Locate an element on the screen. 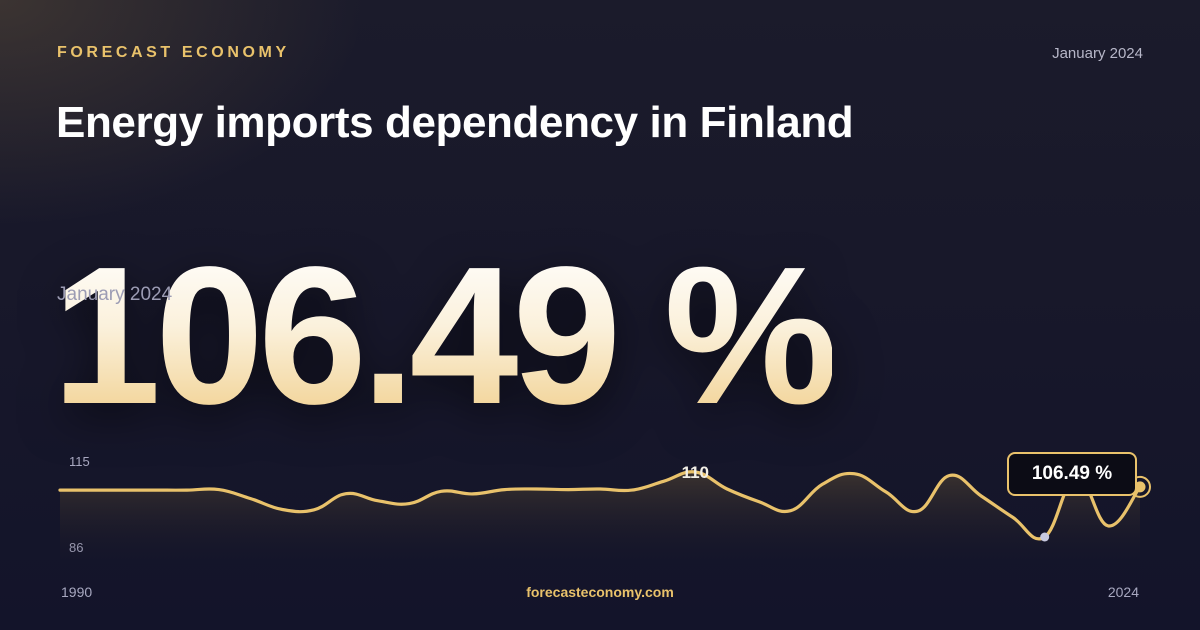 This screenshot has width=1200, height=630. series-area is located at coordinates (600, 517).